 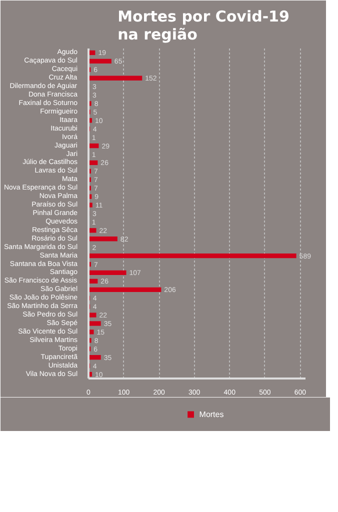 I want to click on legend-label: Mortes, so click(x=211, y=414).